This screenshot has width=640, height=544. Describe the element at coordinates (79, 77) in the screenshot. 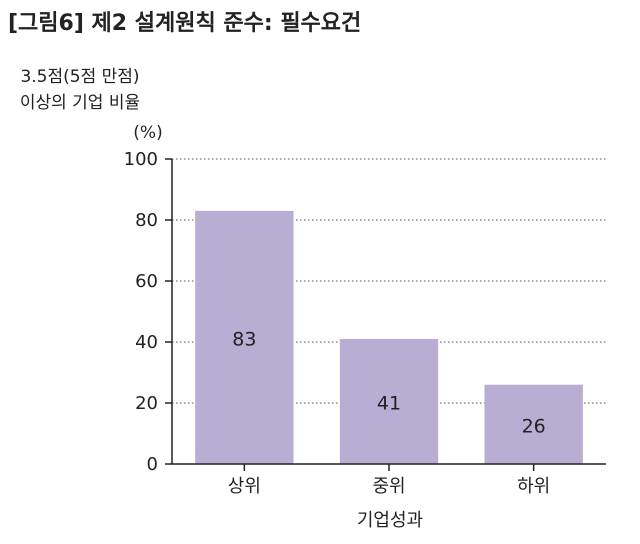

I see `y-axis-label-line-1: 3.5점(5점 만점)` at that location.